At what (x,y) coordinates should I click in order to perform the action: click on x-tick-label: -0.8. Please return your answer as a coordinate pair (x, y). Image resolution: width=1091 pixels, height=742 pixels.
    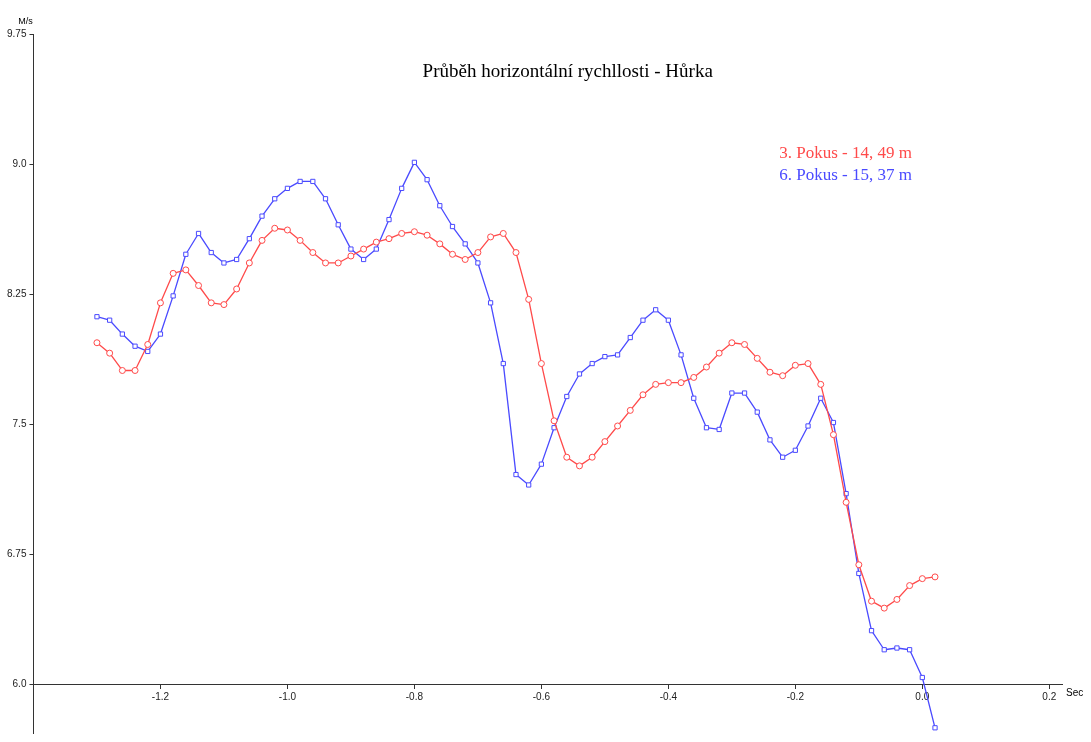
    Looking at the image, I should click on (414, 697).